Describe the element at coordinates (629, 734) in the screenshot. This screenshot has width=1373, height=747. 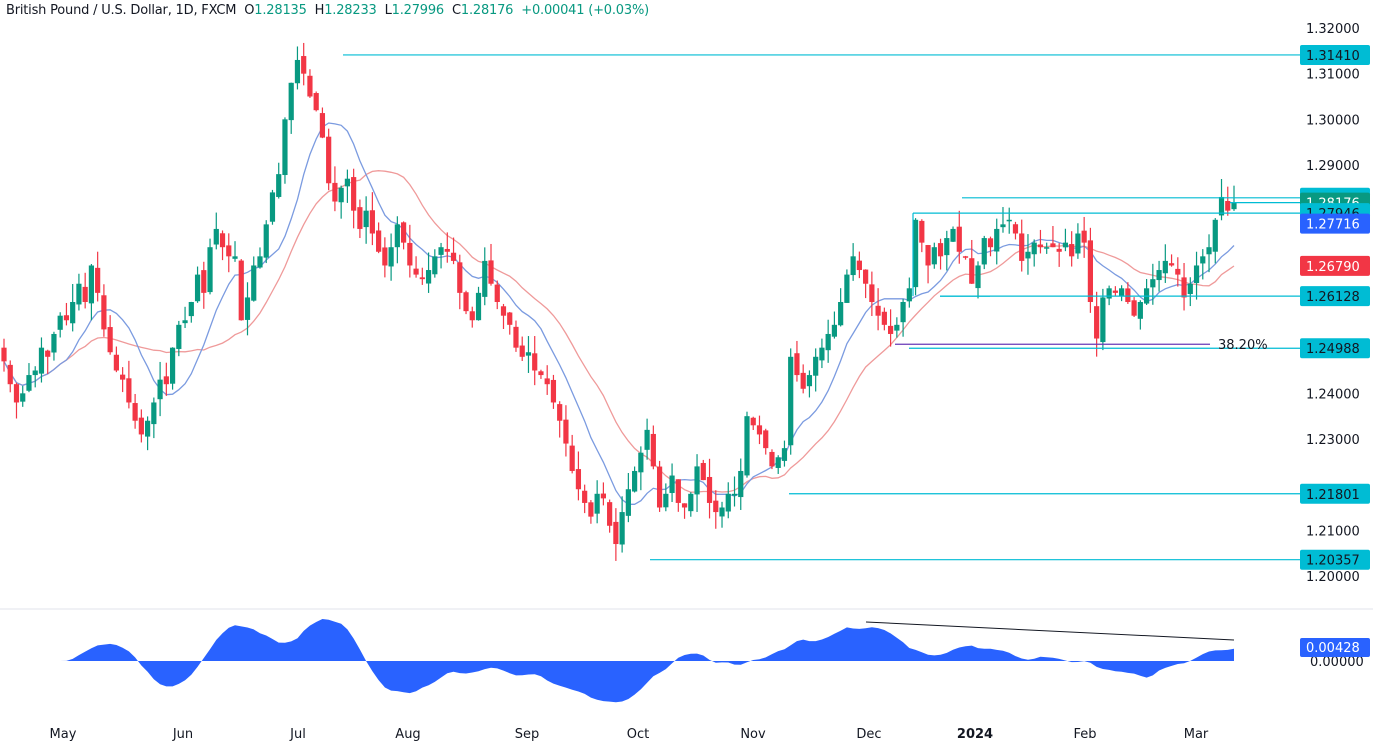
I see `time-axis: May Jun Jul Aug Sep Oct Nov Dec 2024 Feb Mar` at that location.